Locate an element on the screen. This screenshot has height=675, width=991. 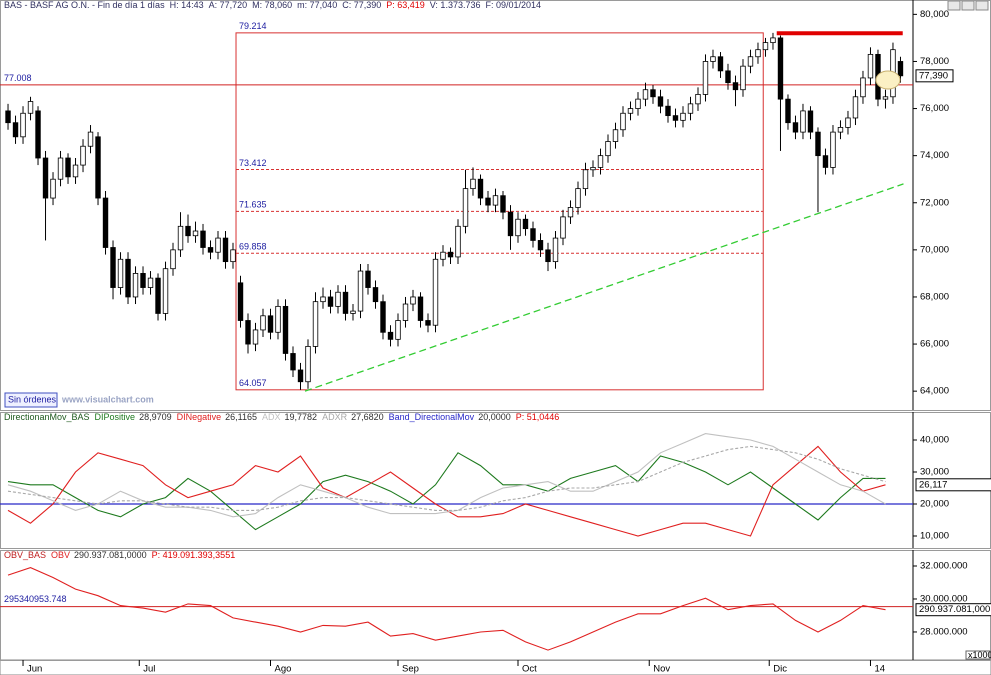
y-tick-label: 30,000 is located at coordinates (934, 472).